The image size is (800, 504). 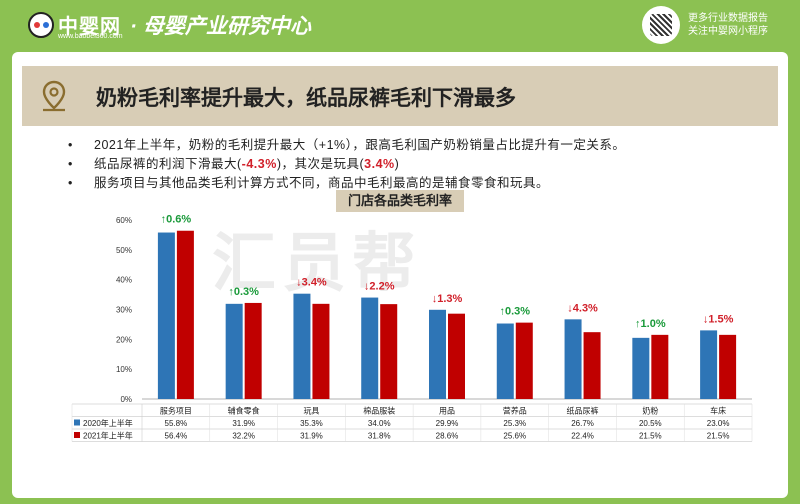 What do you see at coordinates (447, 423) in the screenshot?
I see `data-label: 29.9%` at bounding box center [447, 423].